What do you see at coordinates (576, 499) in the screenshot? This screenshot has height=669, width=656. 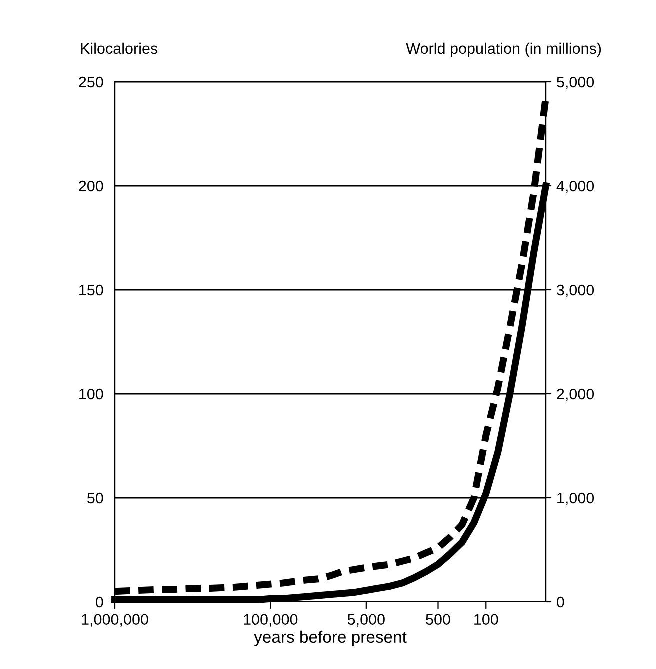 I see `y2-tick-label: 1,000` at bounding box center [576, 499].